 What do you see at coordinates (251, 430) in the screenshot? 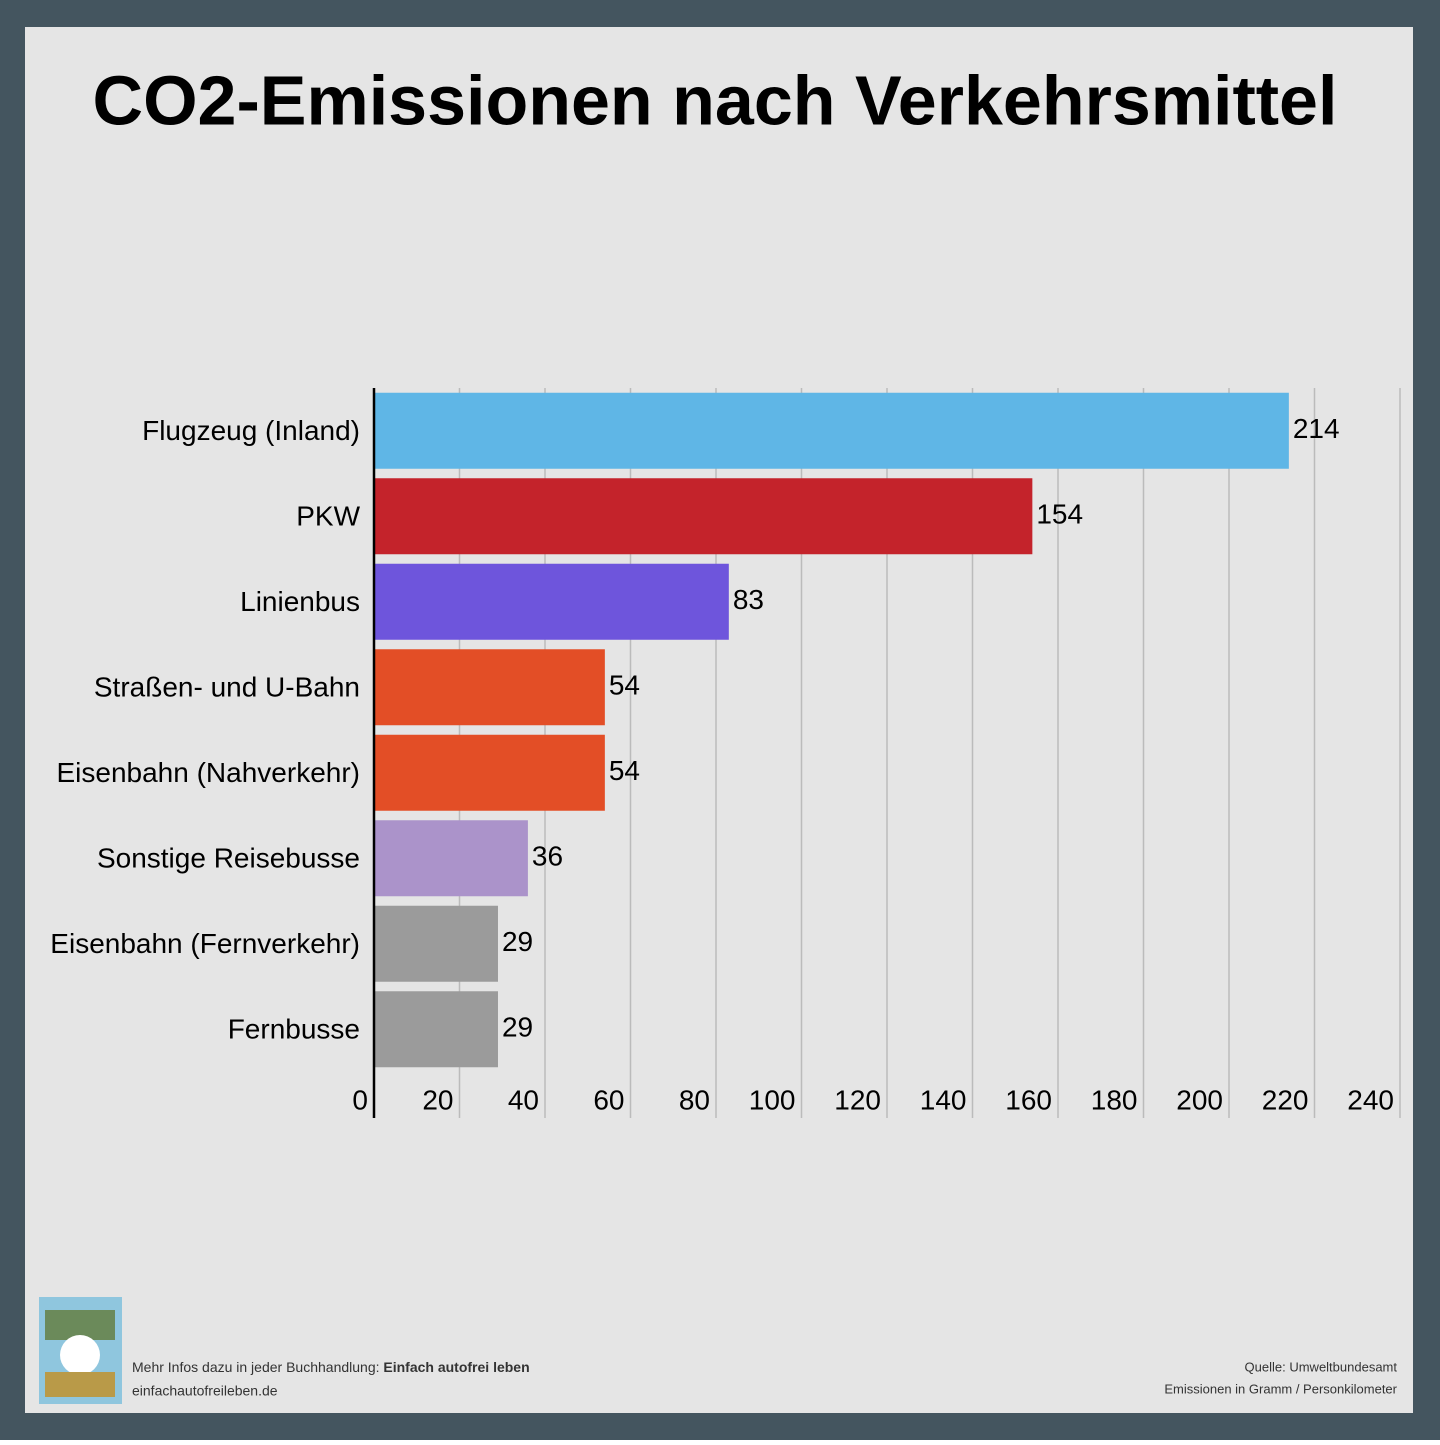
I see `y-tick-label: Flugzeug (Inland)` at bounding box center [251, 430].